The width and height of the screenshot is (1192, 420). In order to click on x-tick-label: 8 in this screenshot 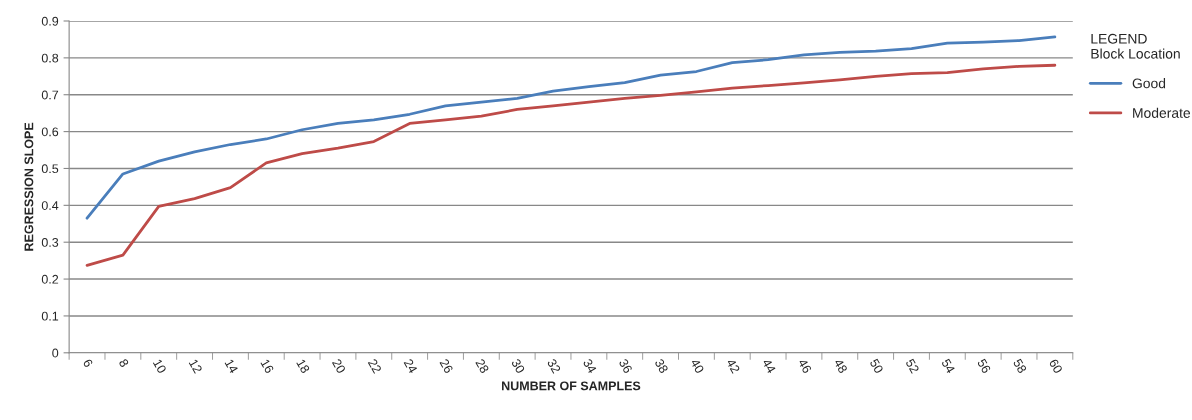, I will do `click(124, 363)`.